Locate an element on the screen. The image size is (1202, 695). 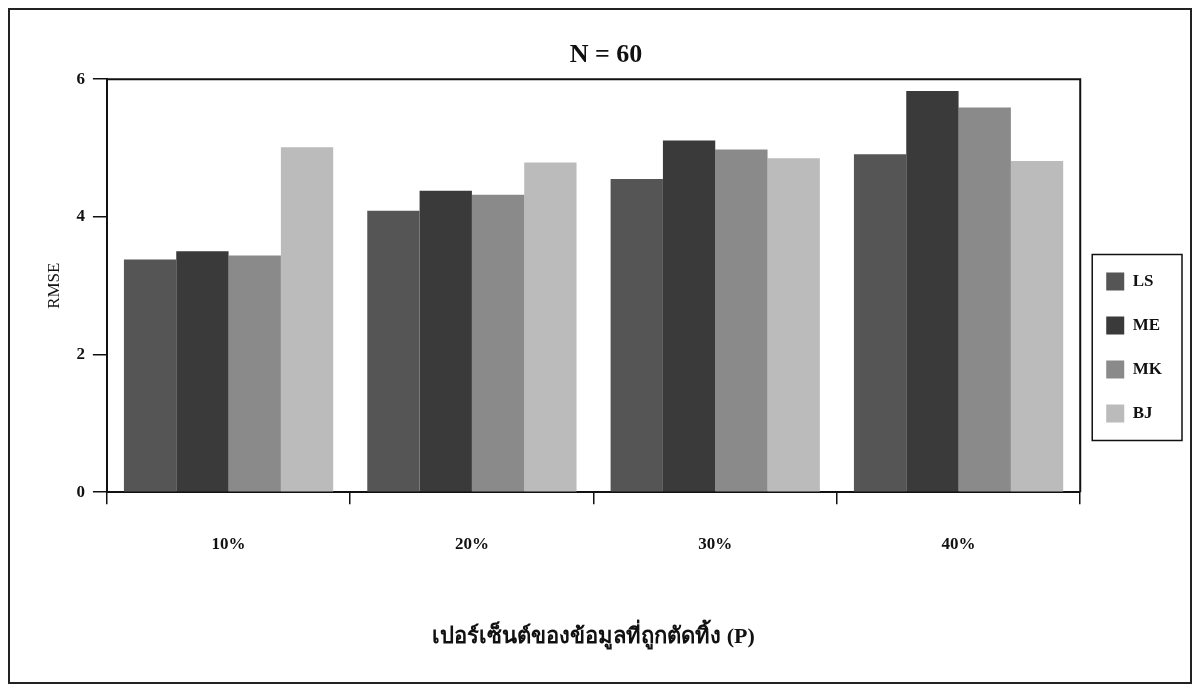
legend-label: MK is located at coordinates (1147, 368).